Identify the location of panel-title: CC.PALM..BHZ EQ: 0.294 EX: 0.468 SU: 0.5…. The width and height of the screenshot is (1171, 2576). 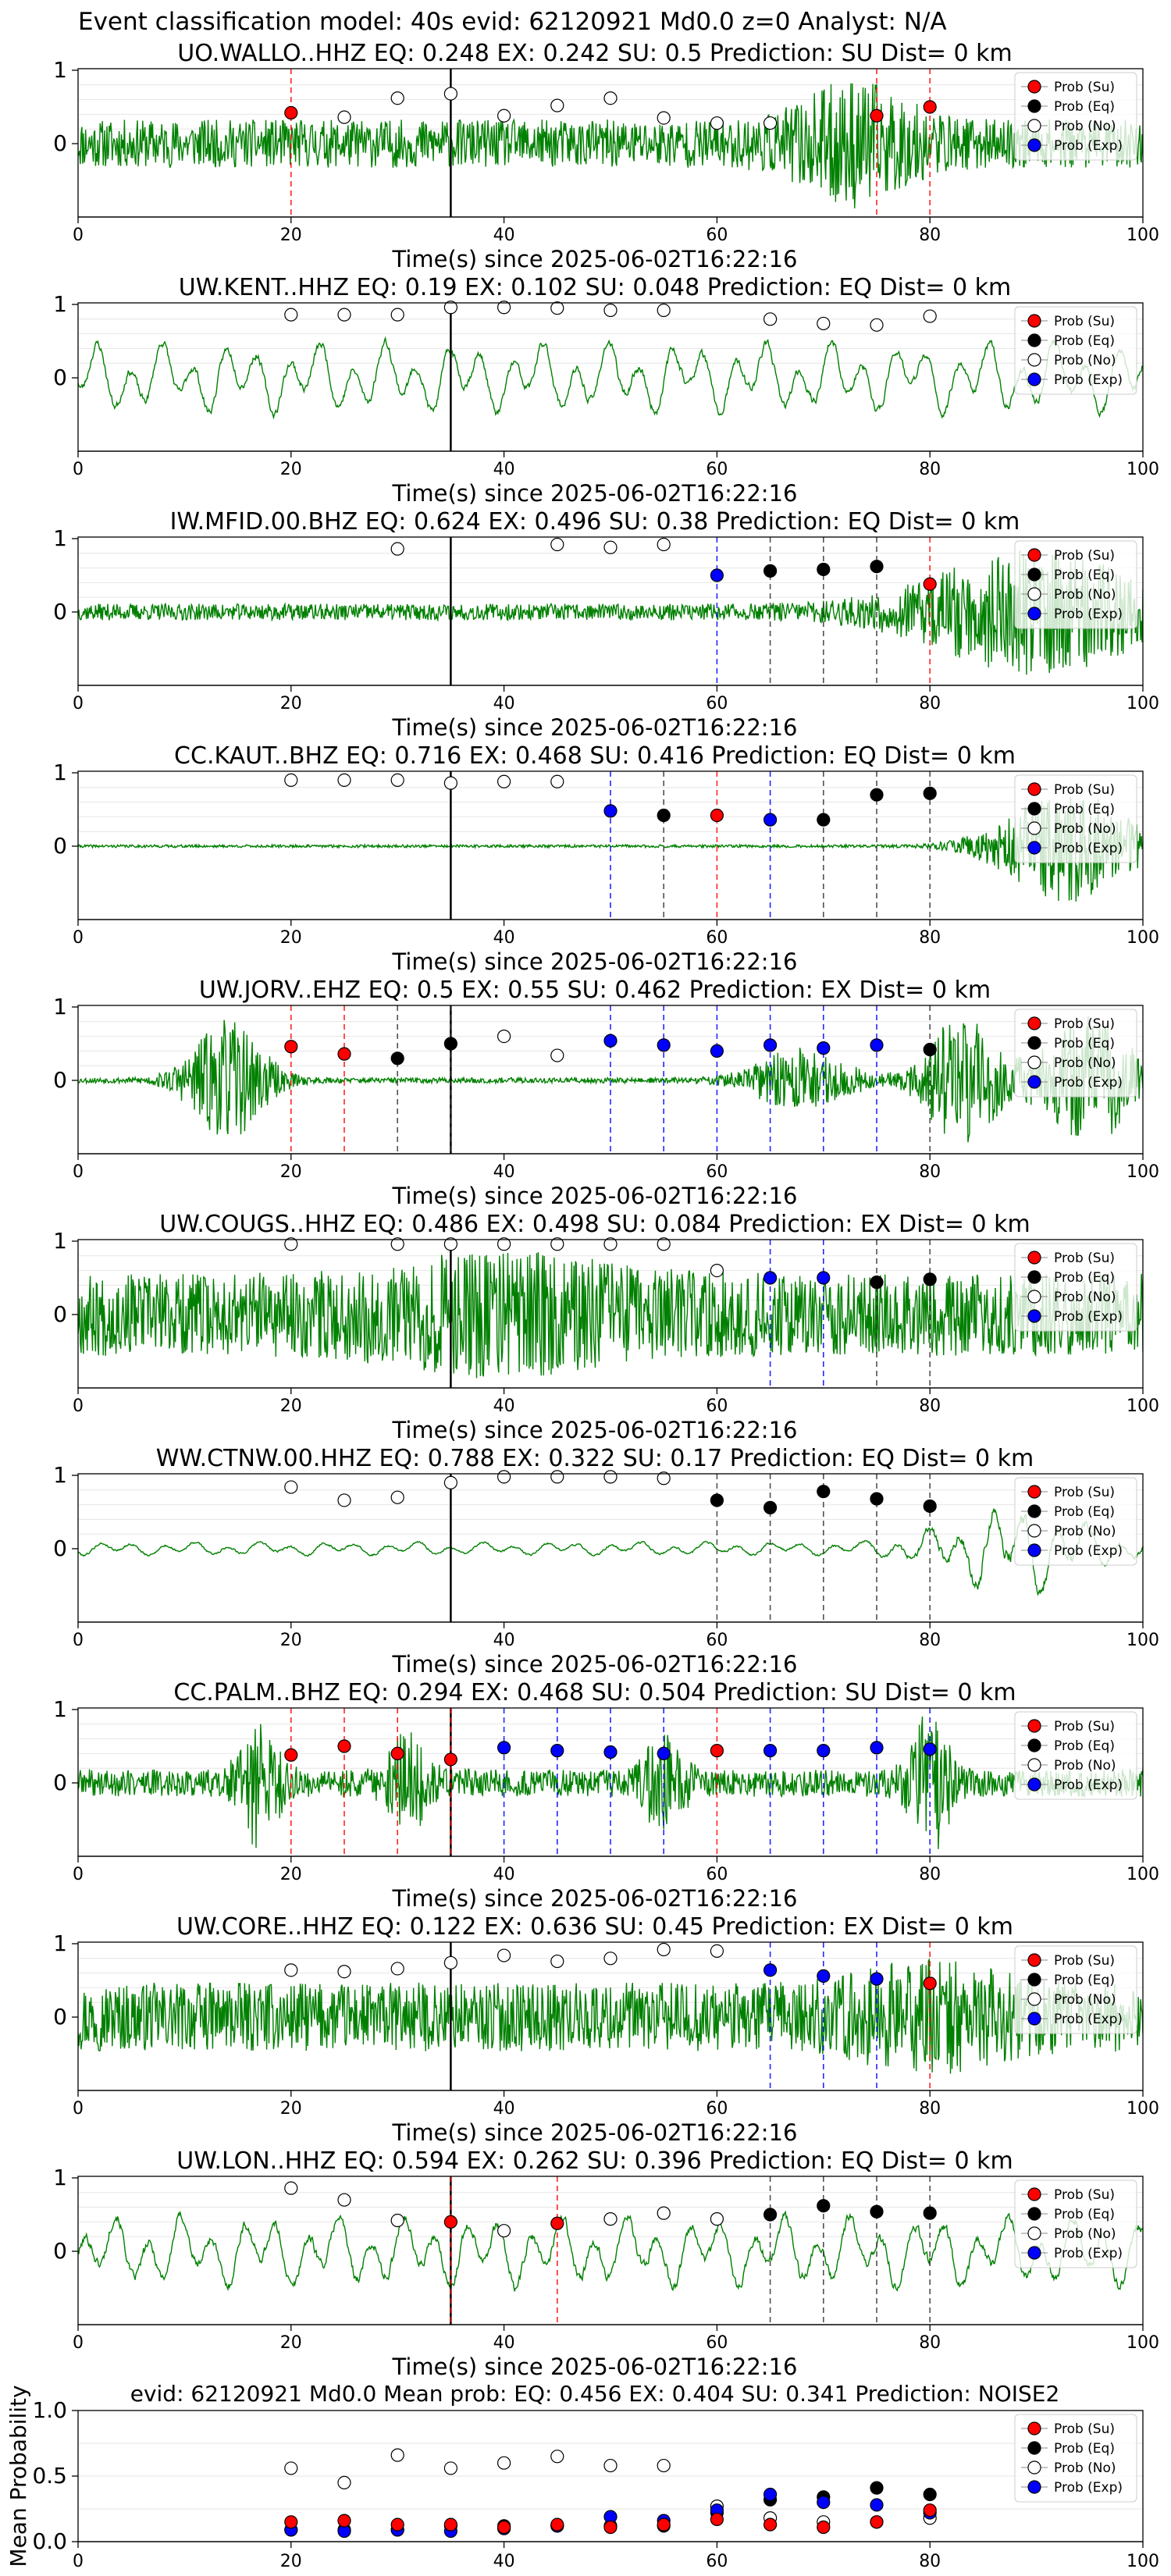
(594, 1692).